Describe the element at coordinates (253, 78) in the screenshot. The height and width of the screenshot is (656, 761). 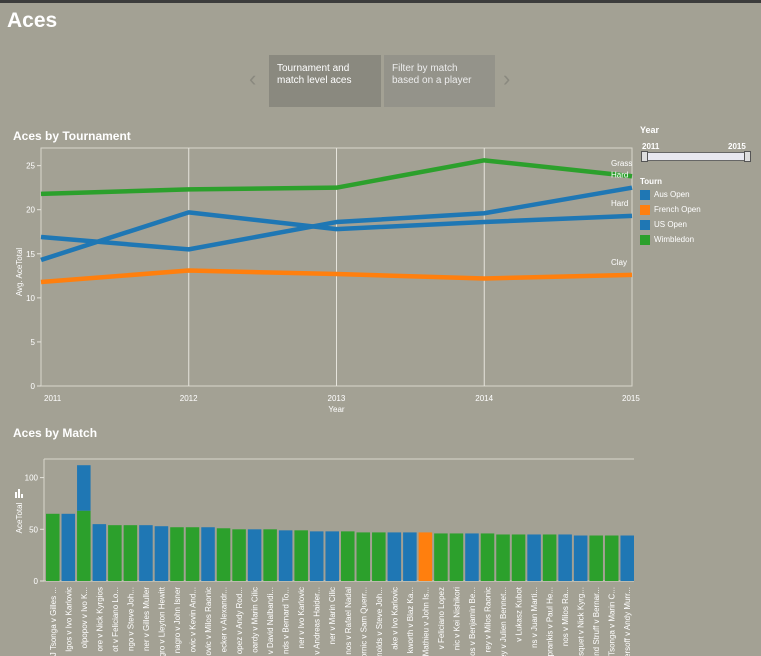
I see `prev-story-arrow-icon: ‹` at that location.